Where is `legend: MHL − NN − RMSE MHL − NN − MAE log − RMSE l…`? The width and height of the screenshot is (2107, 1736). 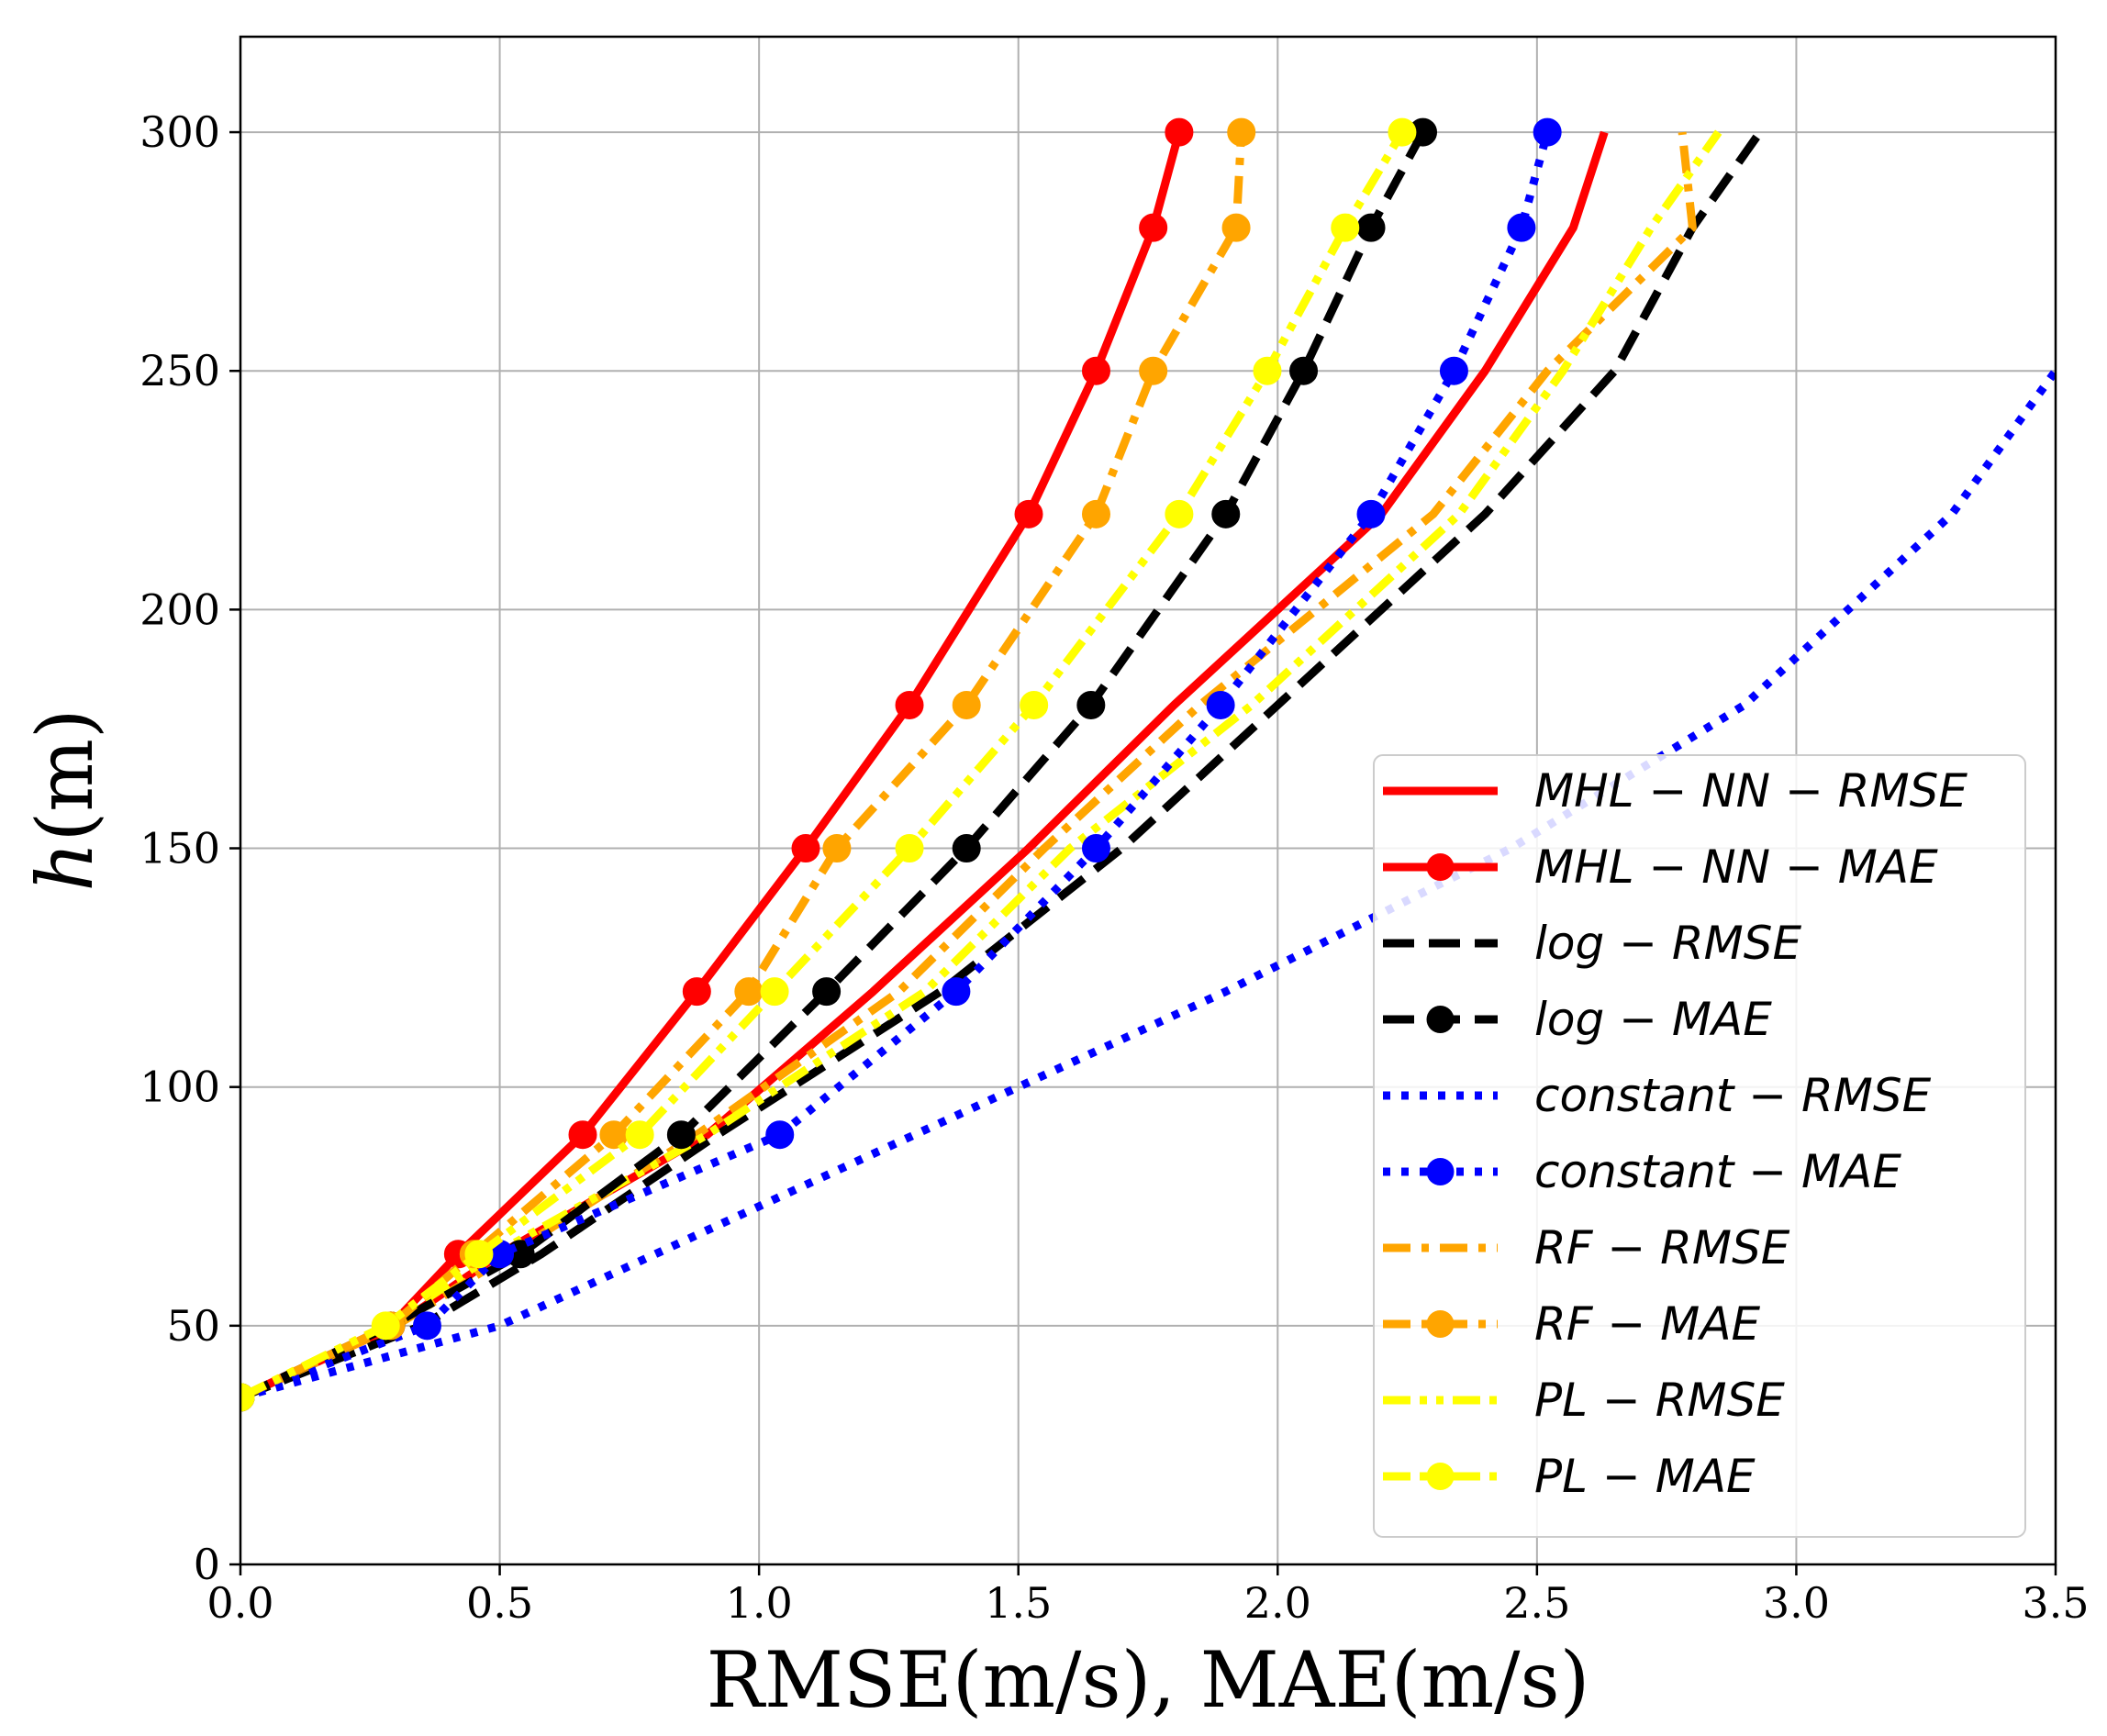 legend: MHL − NN − RMSE MHL − NN − MAE log − RMSE l… is located at coordinates (1699, 1146).